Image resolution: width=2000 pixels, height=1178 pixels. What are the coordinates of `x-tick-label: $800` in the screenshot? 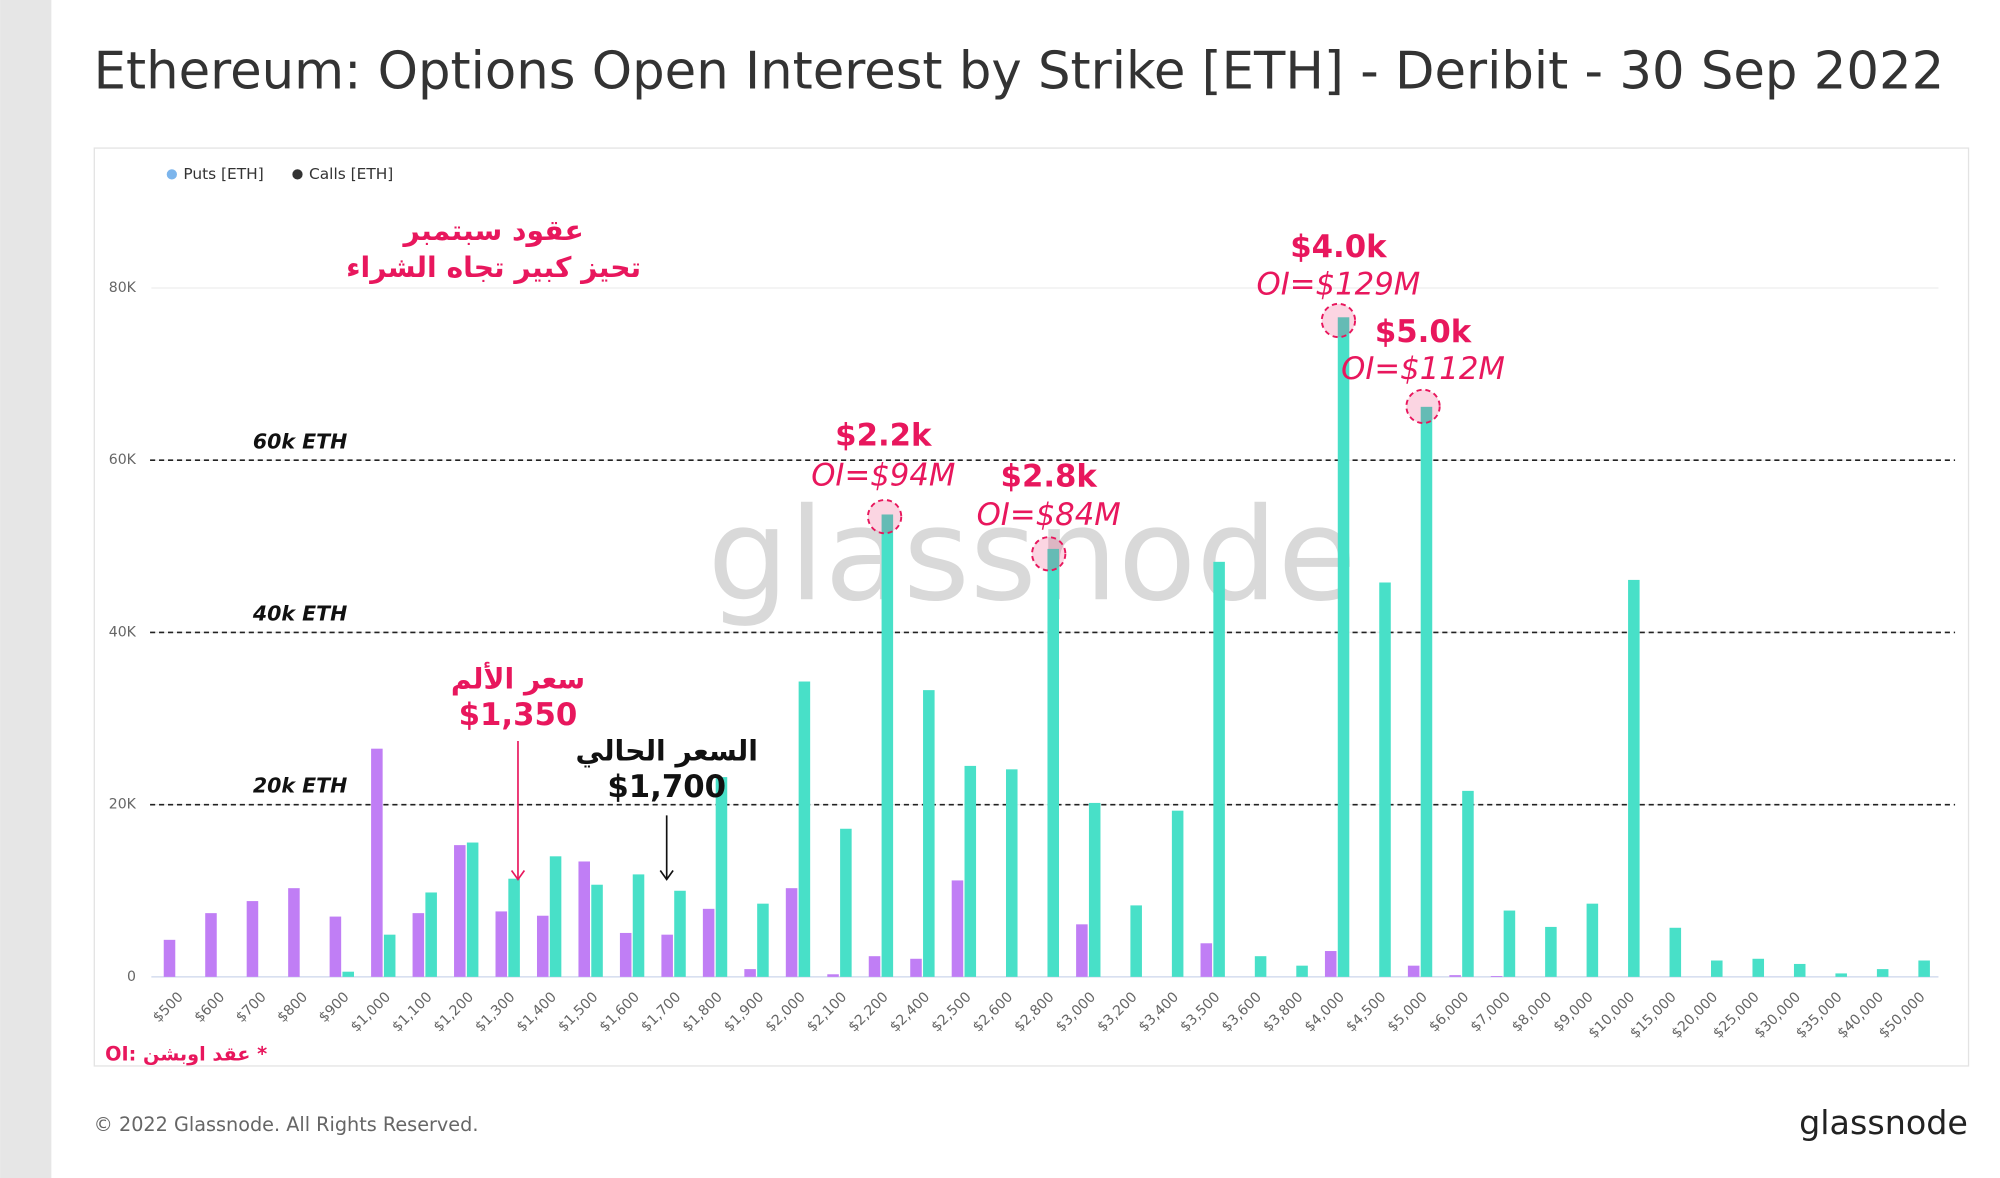 It's located at (292, 1007).